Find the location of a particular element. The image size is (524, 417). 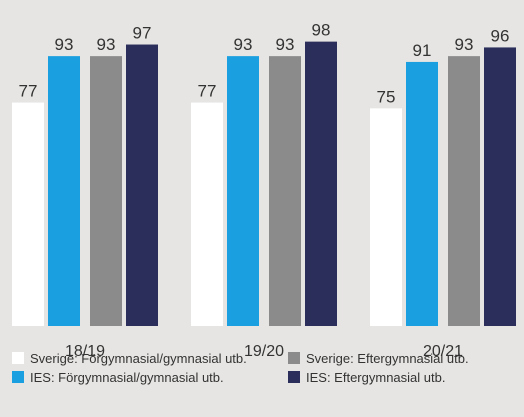

legend-label: IES: Eftergymnasial utb. is located at coordinates (375, 377).